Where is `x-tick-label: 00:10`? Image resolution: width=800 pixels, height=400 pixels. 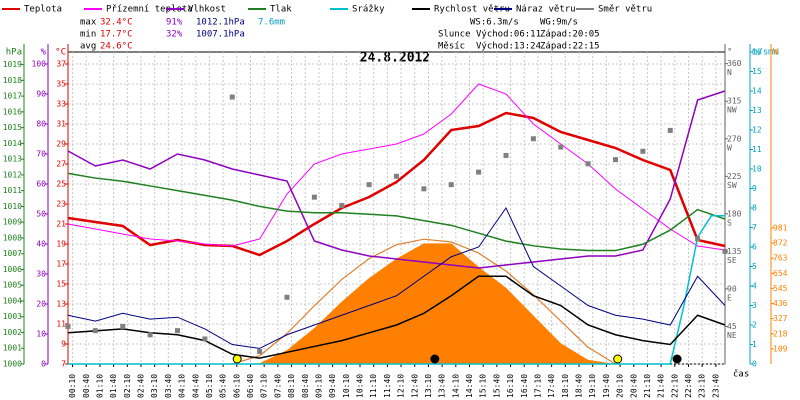
x-tick-label: 00:10 is located at coordinates (72, 386).